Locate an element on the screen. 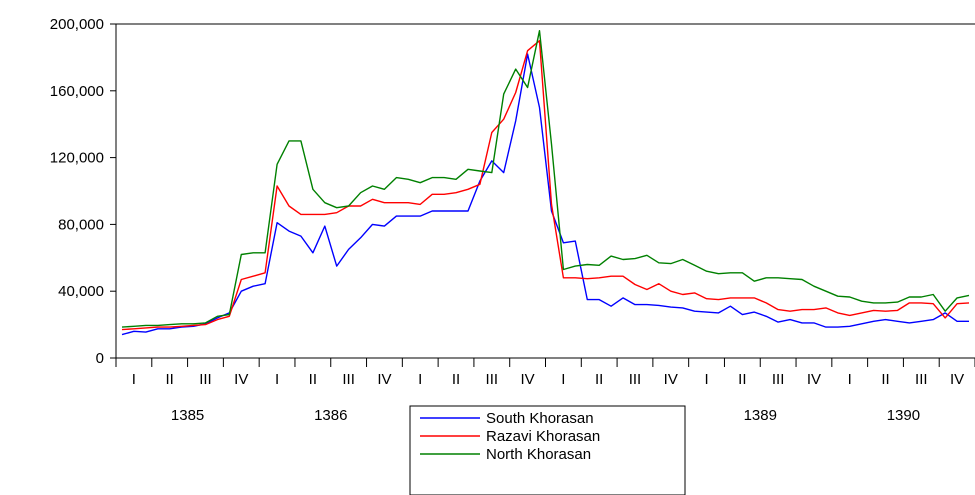  y-tick-label: 200,000 is located at coordinates (77, 24).